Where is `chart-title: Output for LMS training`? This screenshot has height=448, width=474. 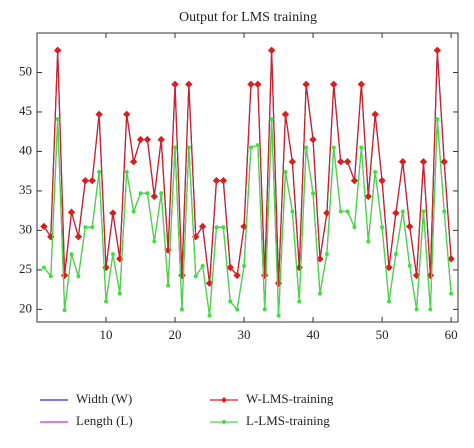 chart-title: Output for LMS training is located at coordinates (248, 17).